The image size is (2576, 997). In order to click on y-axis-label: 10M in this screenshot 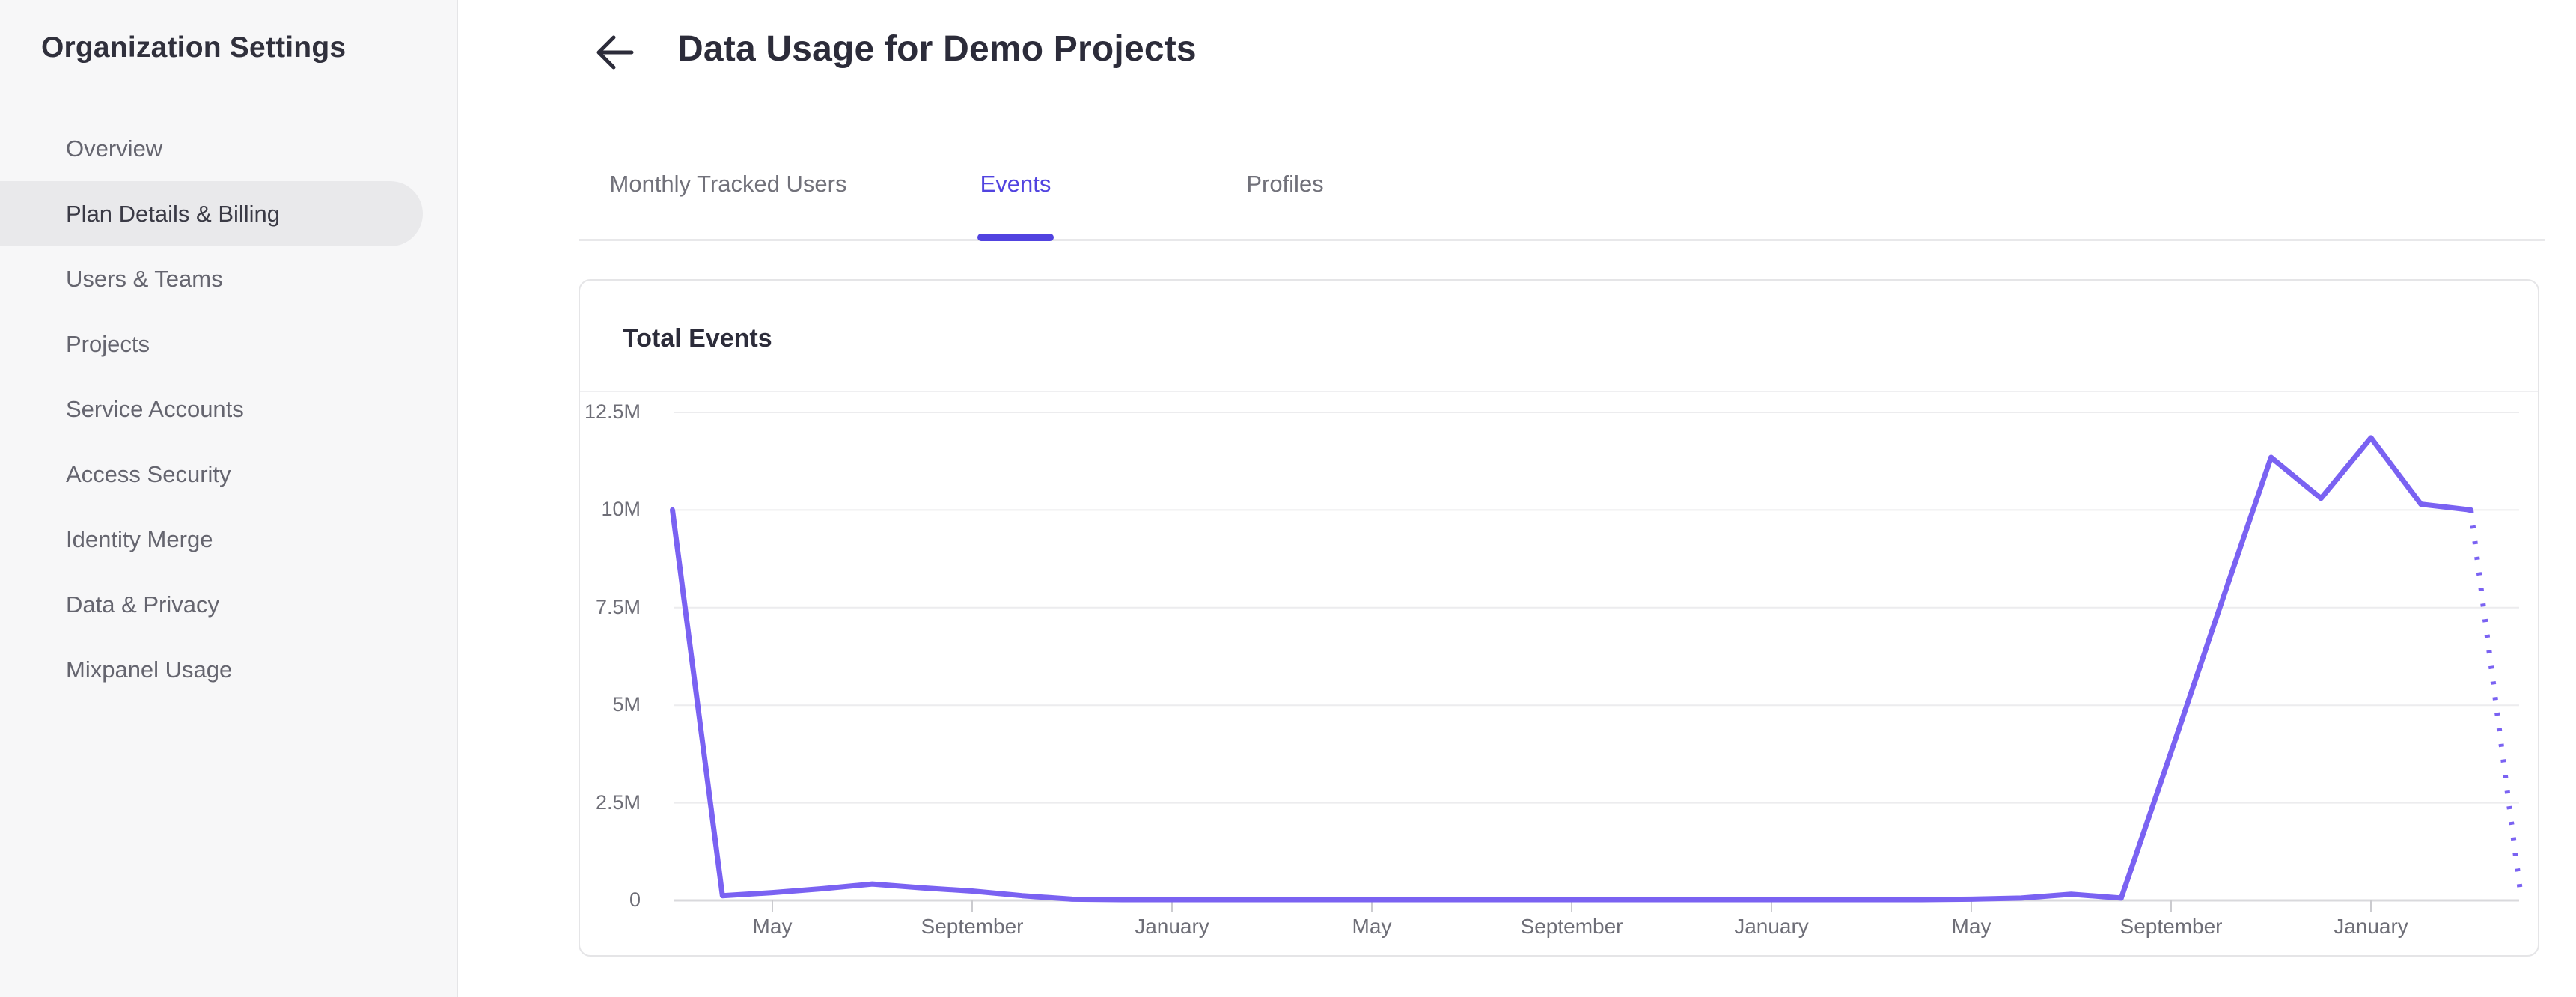, I will do `click(621, 509)`.